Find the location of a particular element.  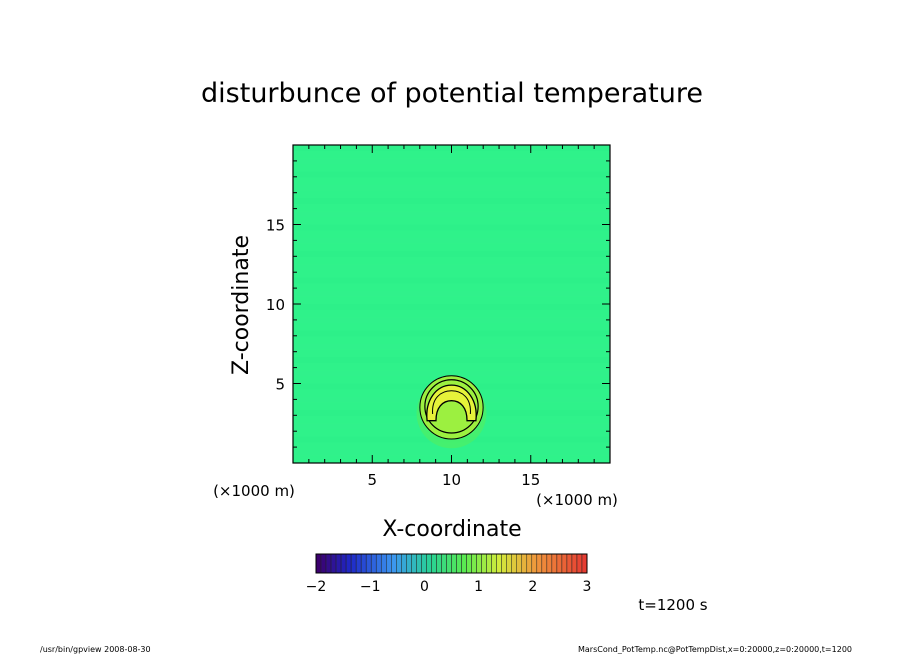

anomaly-contour is located at coordinates (451, 406).